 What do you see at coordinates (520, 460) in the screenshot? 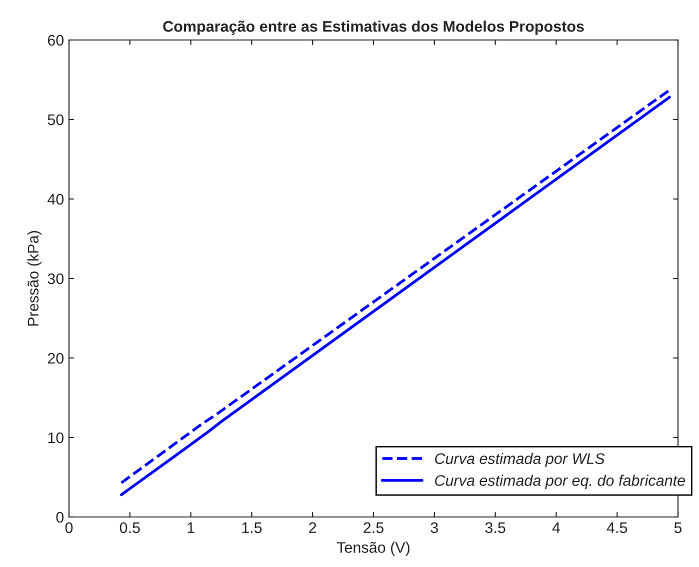
I see `legend-label: Curva estimada por WLS` at bounding box center [520, 460].